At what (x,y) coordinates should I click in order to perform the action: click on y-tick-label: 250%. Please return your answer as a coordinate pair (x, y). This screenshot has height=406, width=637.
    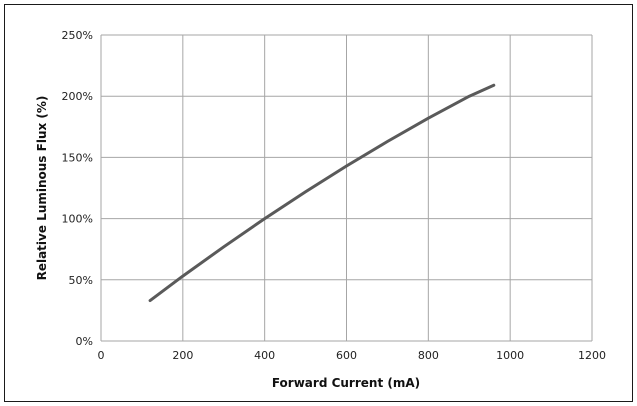
    Looking at the image, I should click on (77, 35).